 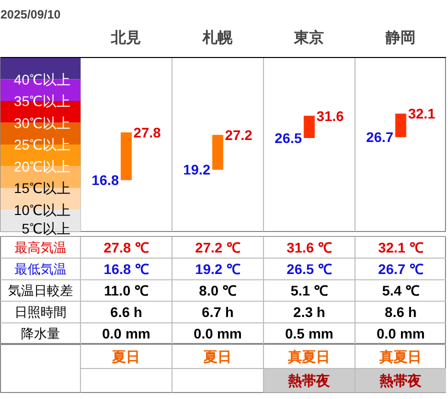 I want to click on text: 26.5 ℃, so click(x=309, y=268).